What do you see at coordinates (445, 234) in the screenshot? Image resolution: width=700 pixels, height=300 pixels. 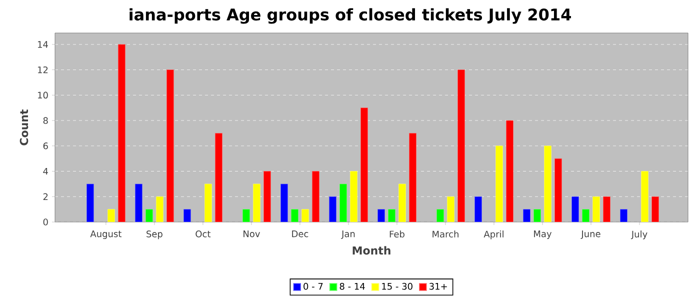 I see `x-tick-label: March` at bounding box center [445, 234].